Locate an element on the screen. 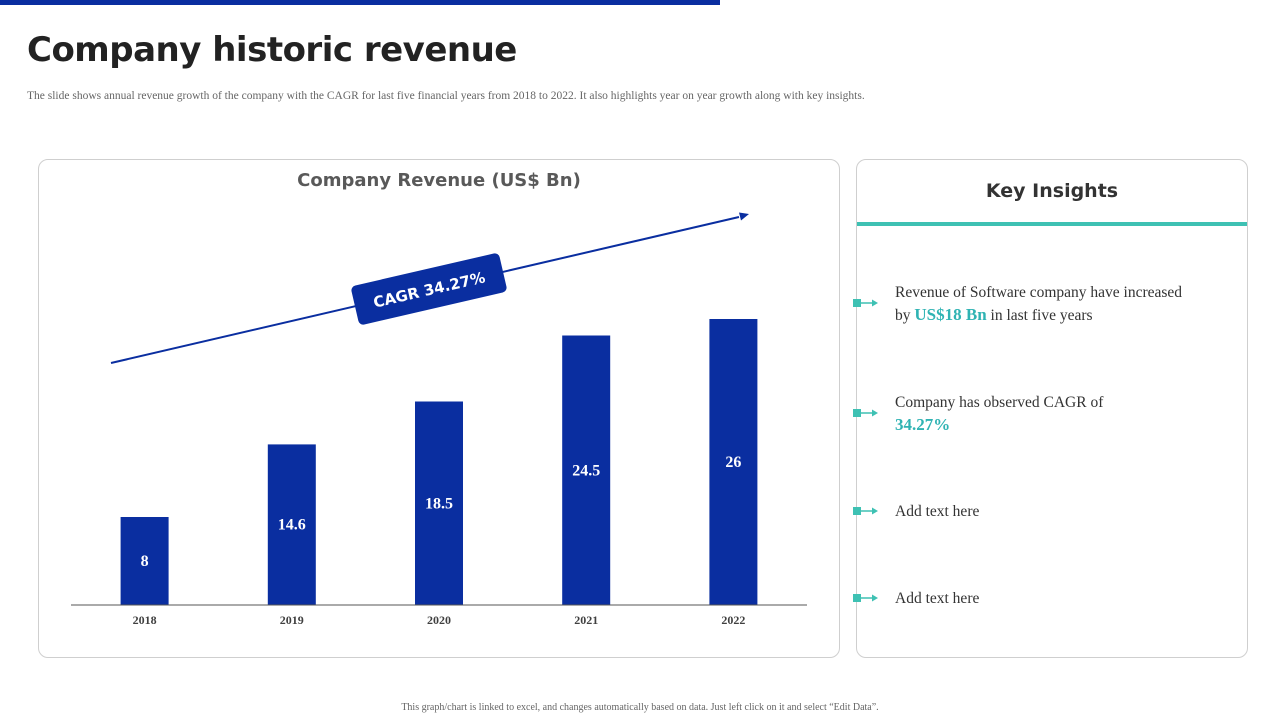 Image resolution: width=1280 pixels, height=720 pixels. insight-highlight: 34.27% is located at coordinates (923, 424).